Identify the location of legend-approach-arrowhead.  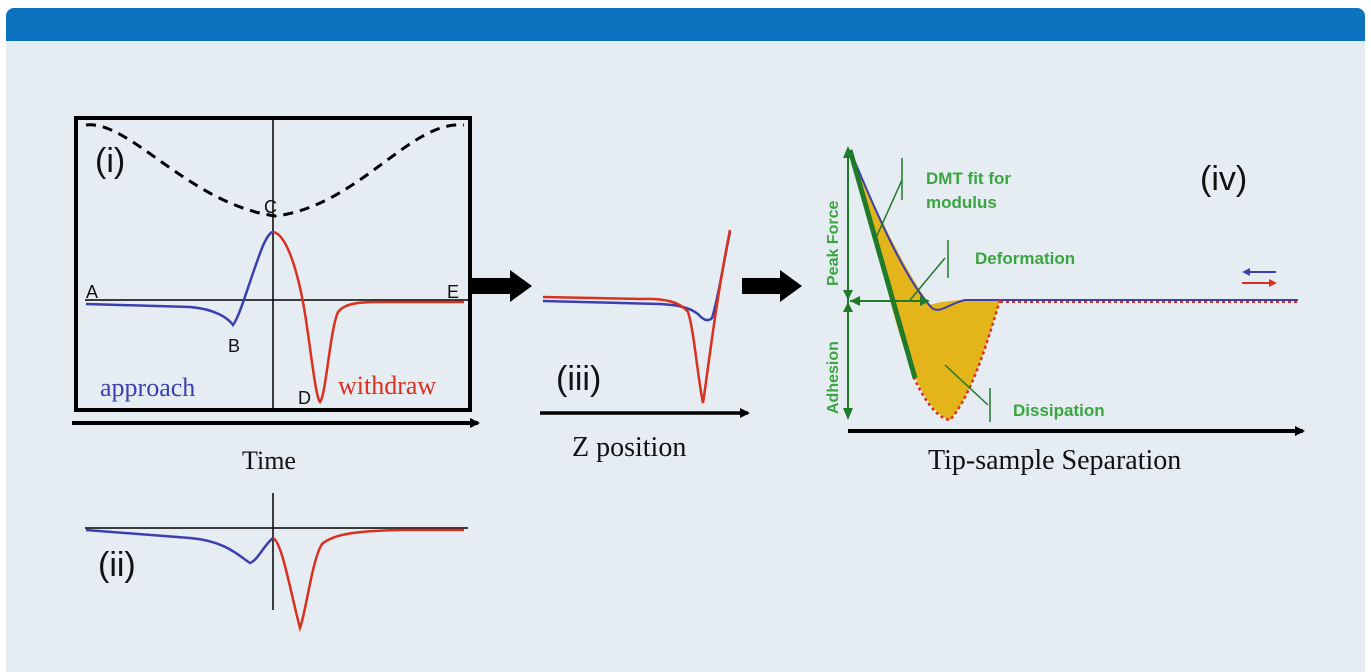
(1246, 272).